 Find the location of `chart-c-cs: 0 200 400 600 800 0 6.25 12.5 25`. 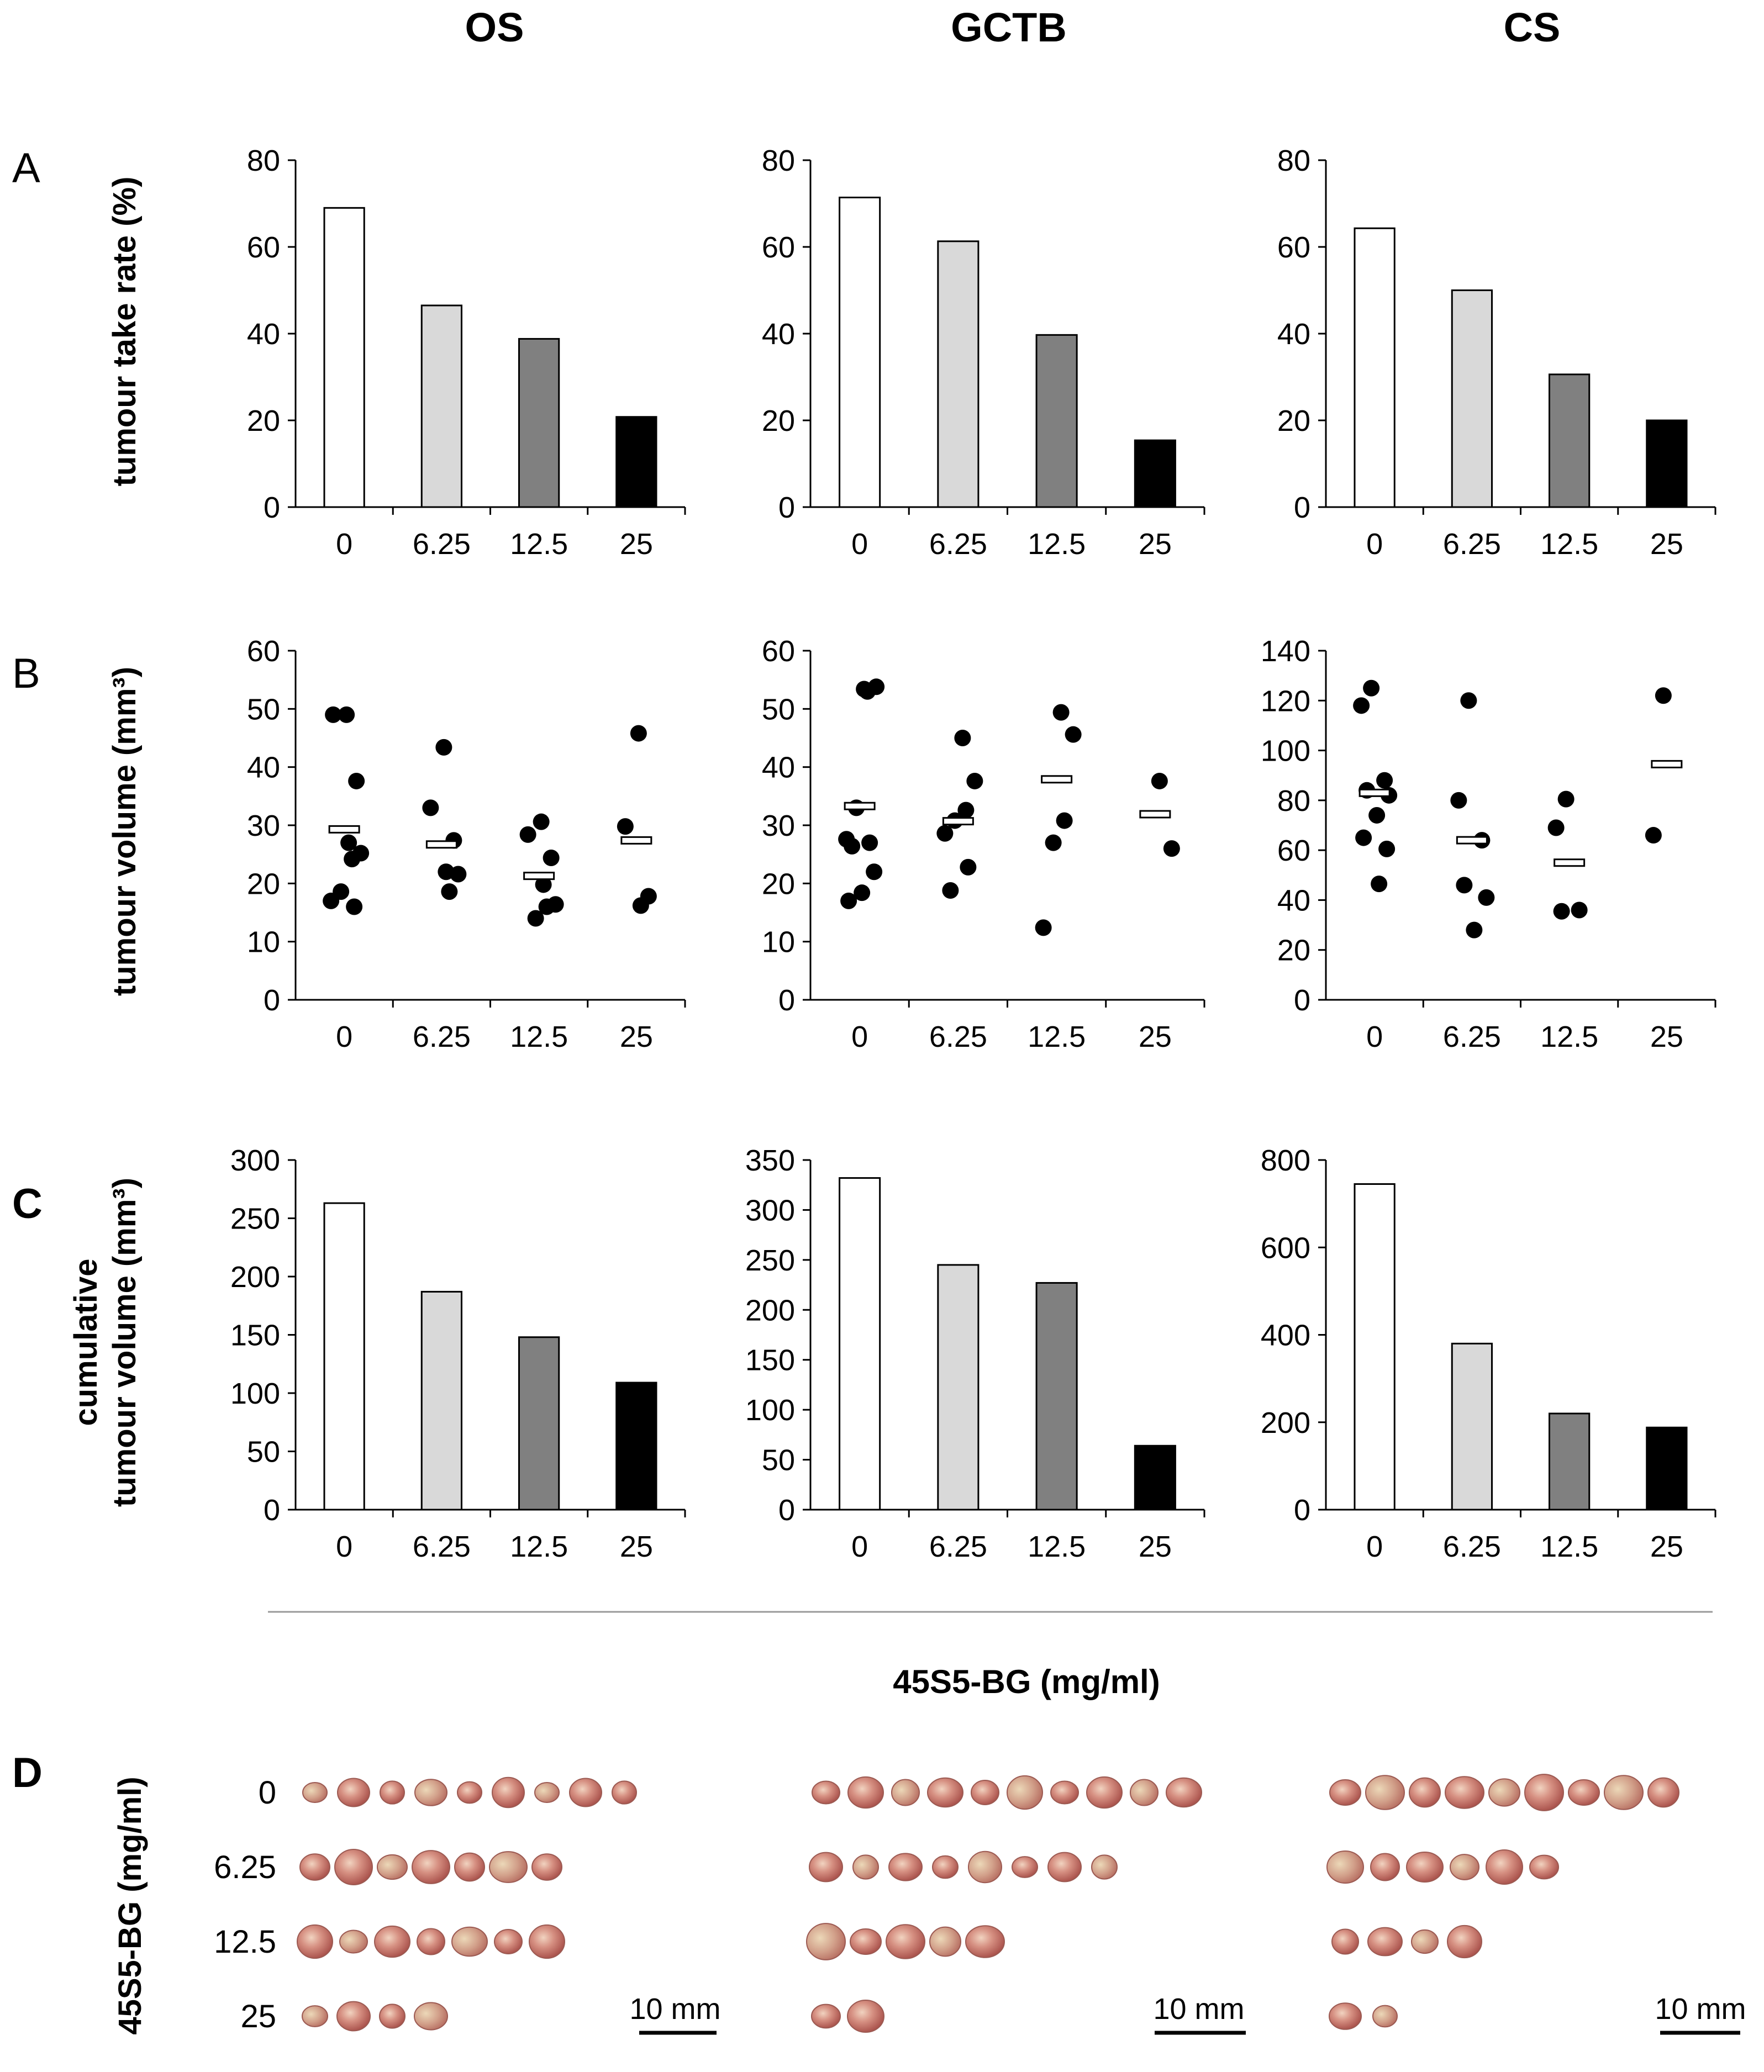

chart-c-cs: 0 200 400 600 800 0 6.25 12.5 25 is located at coordinates (1488, 1353).